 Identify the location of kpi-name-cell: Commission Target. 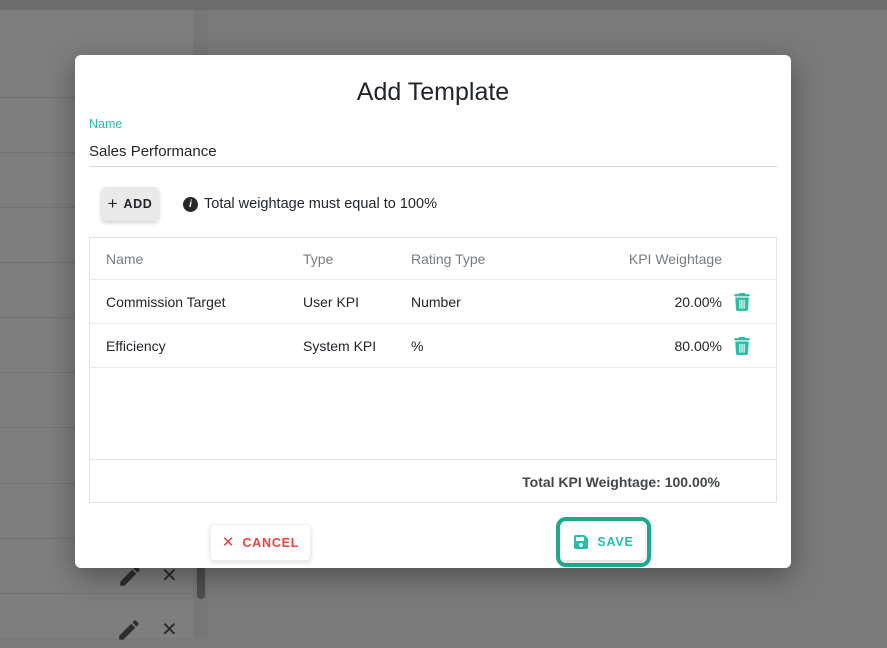
(166, 301).